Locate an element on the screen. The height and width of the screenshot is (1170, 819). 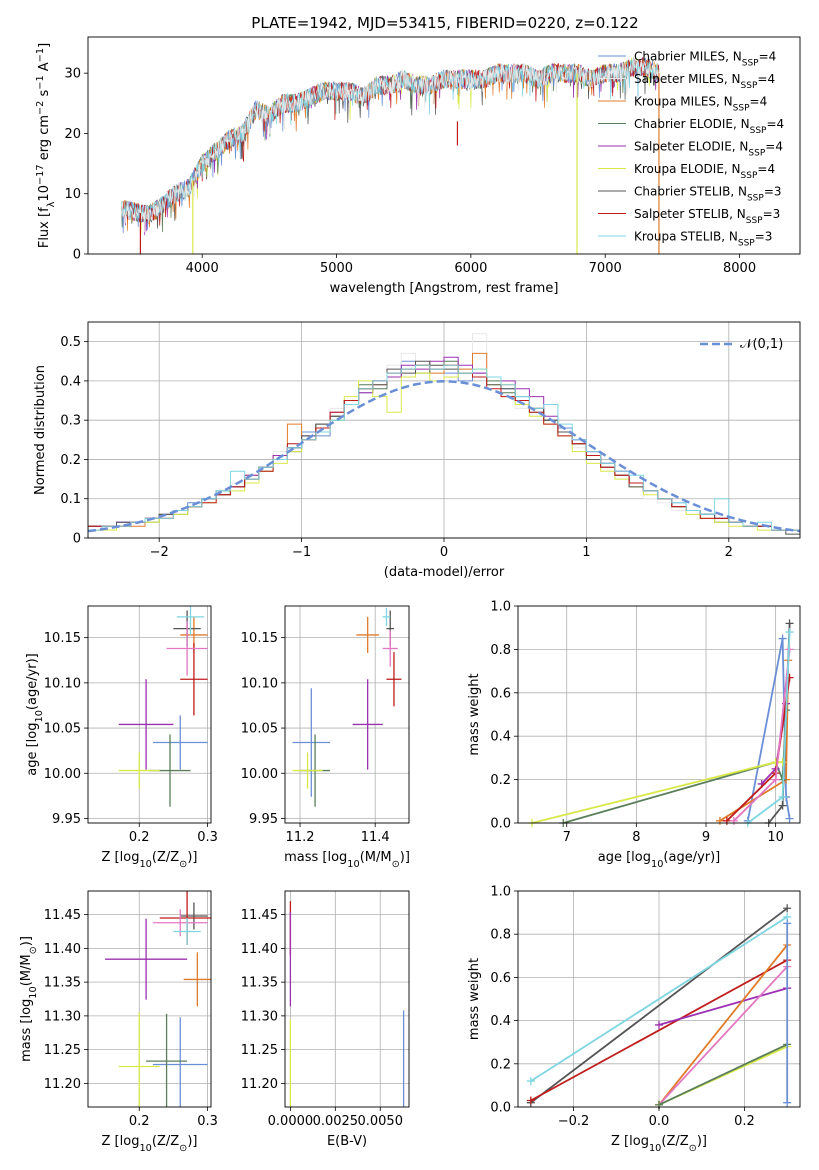
EBV-mass-xtick-label: 0.0050 is located at coordinates (380, 1121).